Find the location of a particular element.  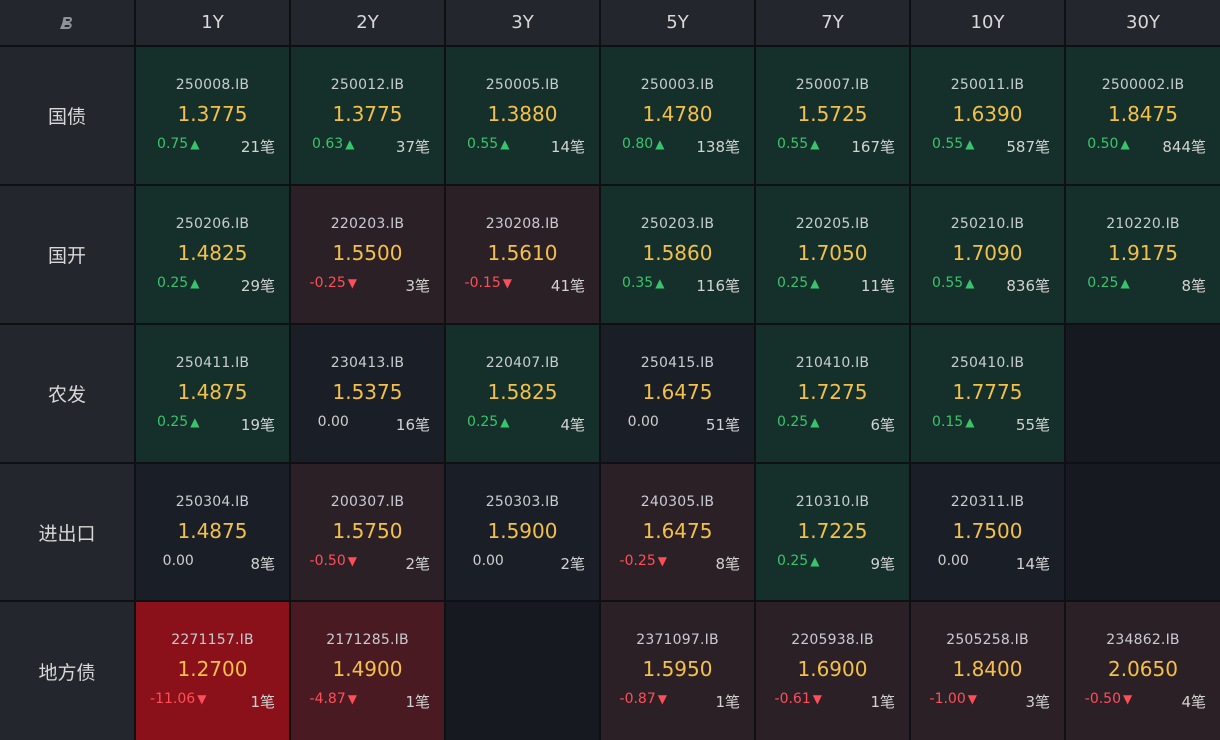

trade-count: 41笔 is located at coordinates (567, 286).